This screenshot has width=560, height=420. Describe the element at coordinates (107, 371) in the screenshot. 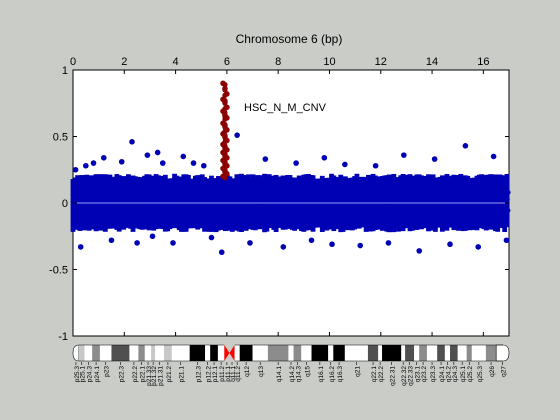

I see `ideogram-band-label: p23` at that location.